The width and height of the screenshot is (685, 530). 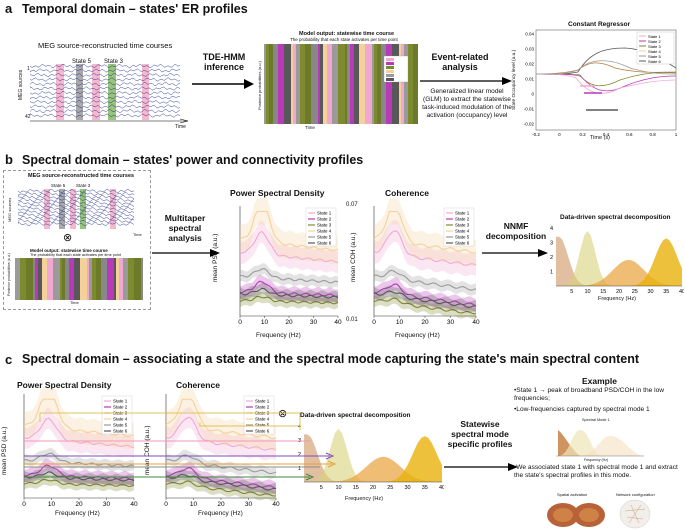 I want to click on a-state5-label: State 5, so click(x=82, y=62).